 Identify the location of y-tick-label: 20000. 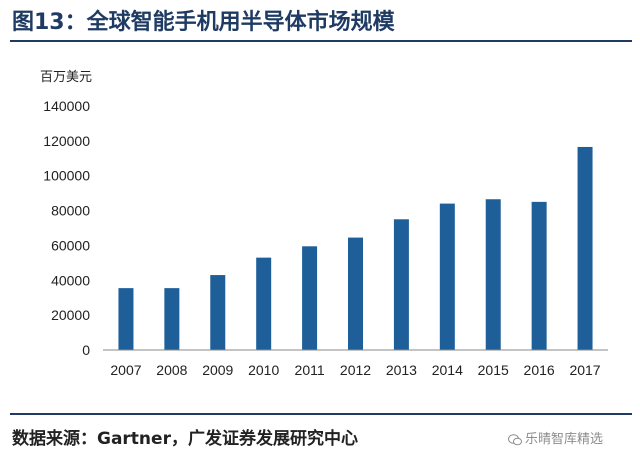
(70, 315).